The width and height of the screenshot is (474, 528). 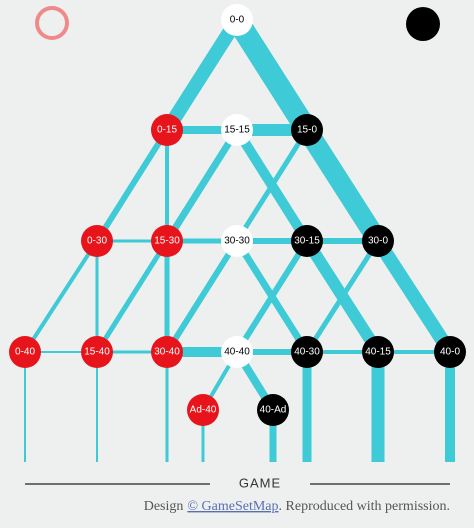 I want to click on score-label: 30-15, so click(x=307, y=241).